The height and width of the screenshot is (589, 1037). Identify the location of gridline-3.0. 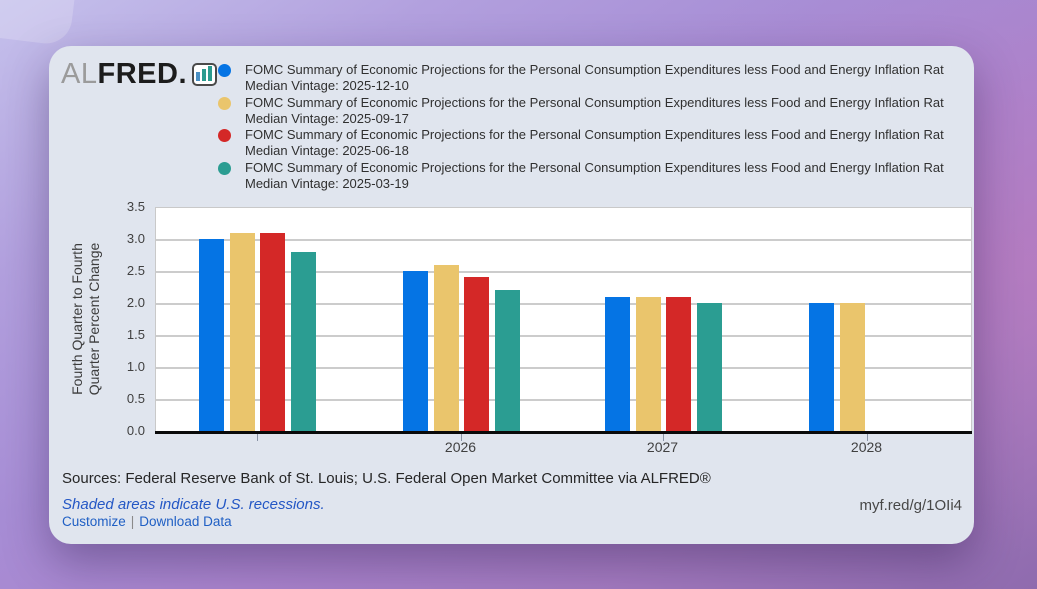
(563, 240).